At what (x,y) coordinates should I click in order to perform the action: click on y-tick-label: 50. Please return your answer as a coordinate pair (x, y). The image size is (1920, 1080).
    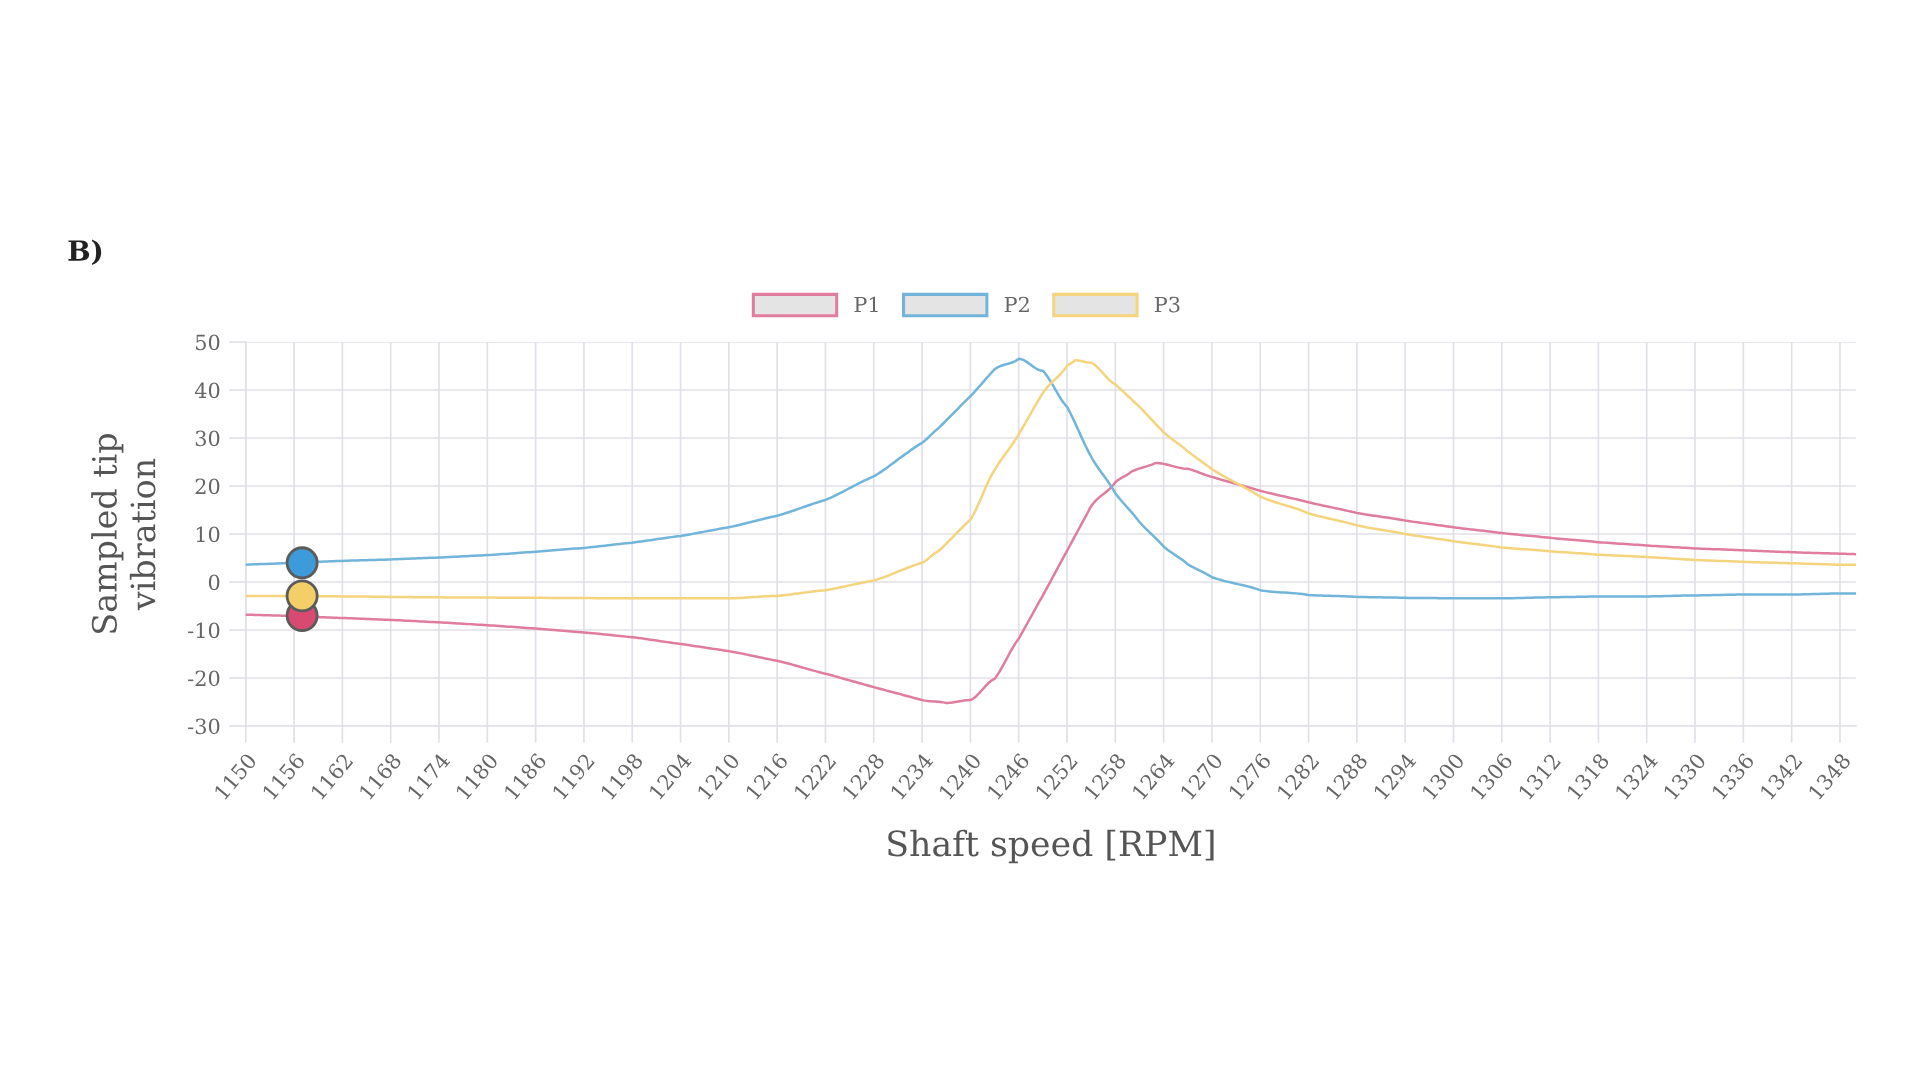
    Looking at the image, I should click on (208, 342).